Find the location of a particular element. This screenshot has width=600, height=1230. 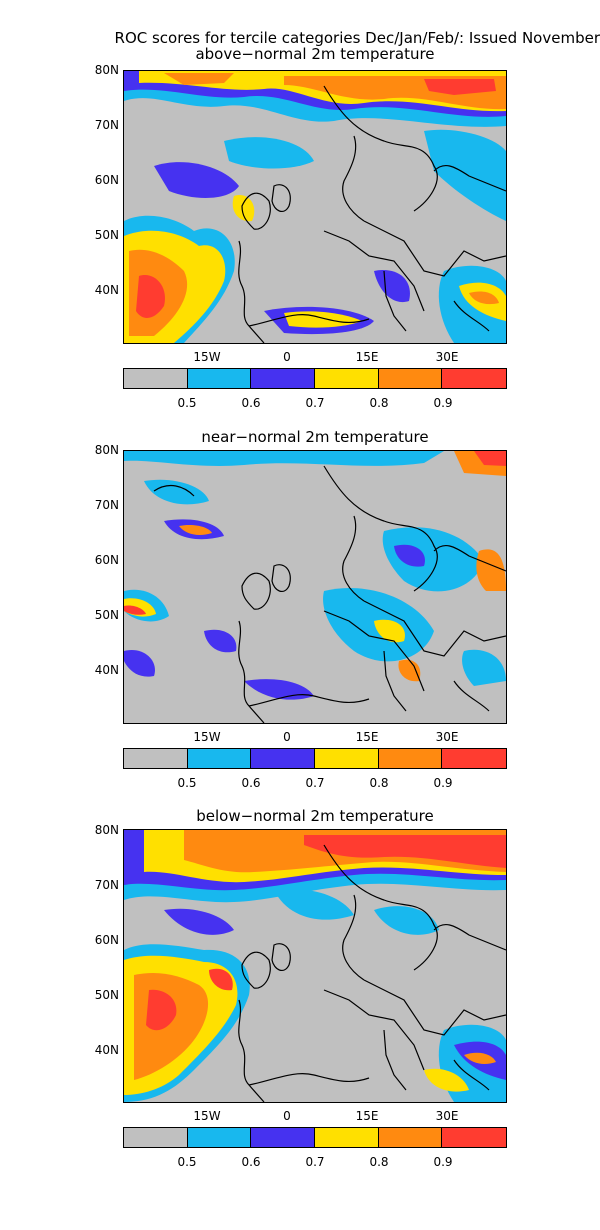

panel-title: near−normal 2m temperature is located at coordinates (315, 437).